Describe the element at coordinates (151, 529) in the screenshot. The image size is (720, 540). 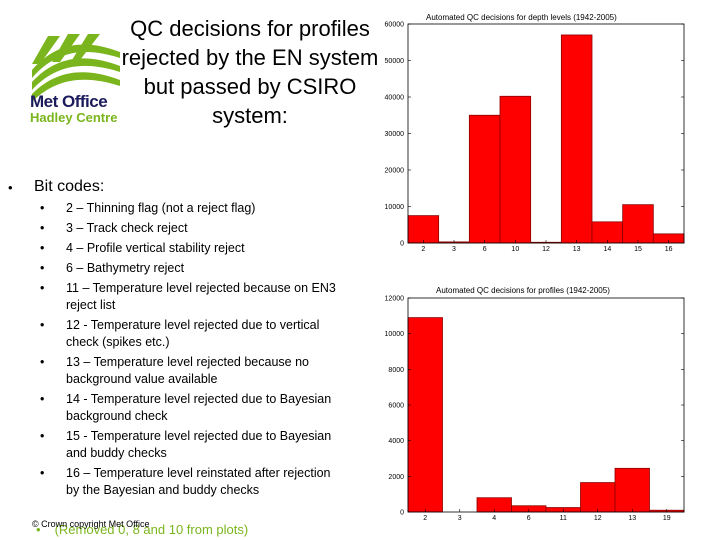
I see `removed-note-text: (Removed 0, 8 and 10 from plots)` at that location.